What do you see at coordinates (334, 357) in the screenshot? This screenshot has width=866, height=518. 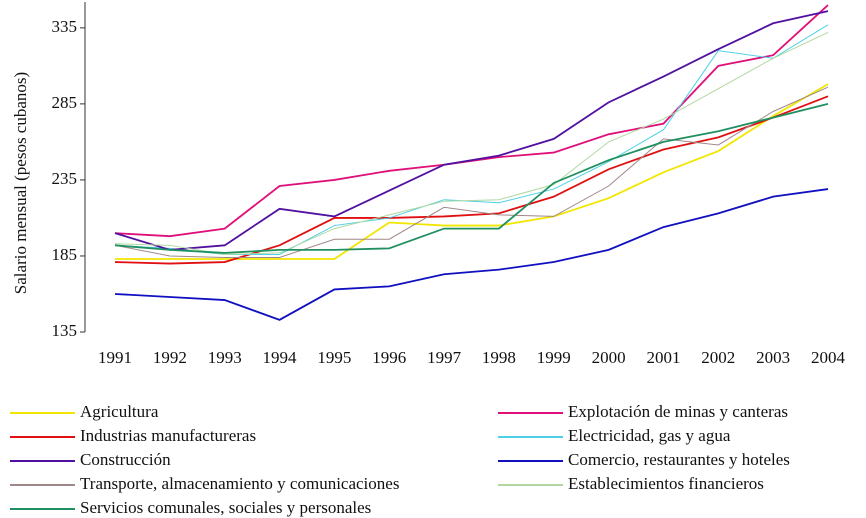 I see `x-tick-label: 1995` at bounding box center [334, 357].